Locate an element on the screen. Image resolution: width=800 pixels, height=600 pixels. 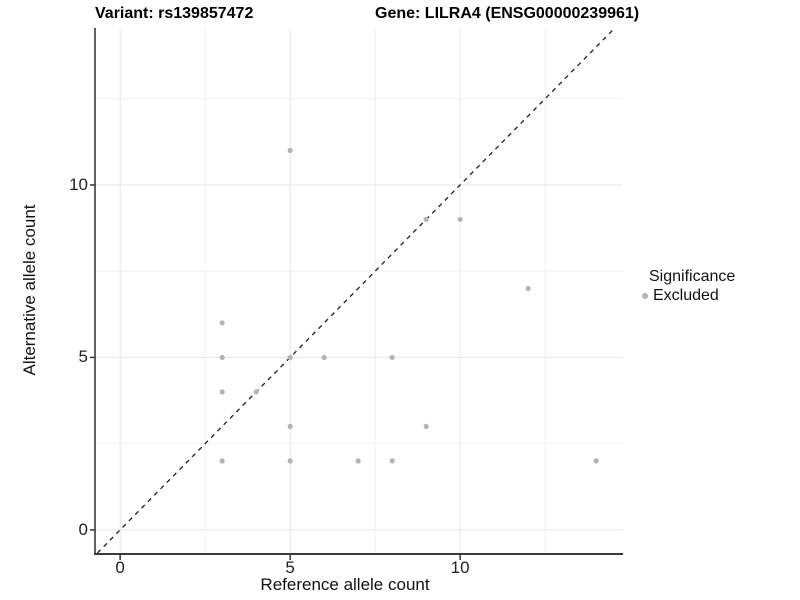
plot-title-gene: Gene: LILRA4 (ENSG00000239961) is located at coordinates (507, 13).